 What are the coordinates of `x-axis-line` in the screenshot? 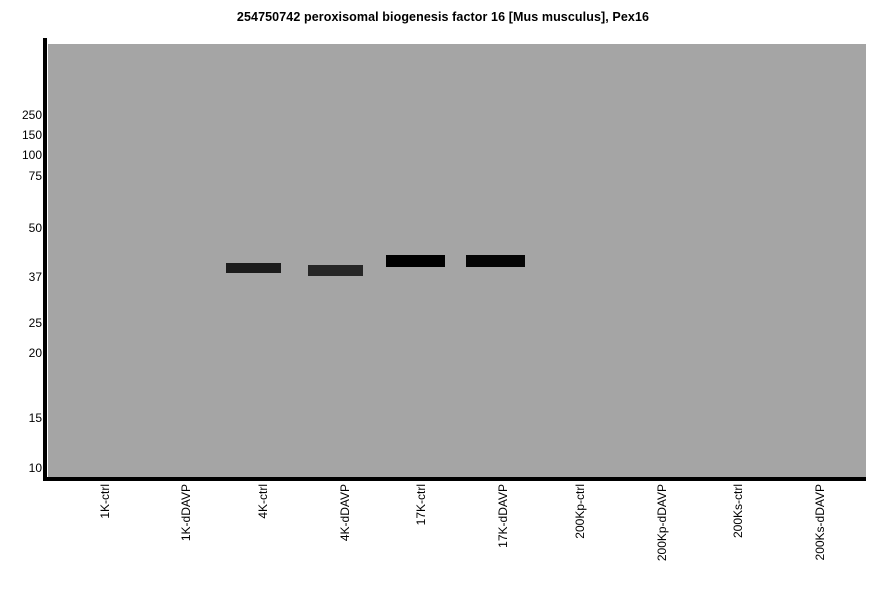 It's located at (454, 479).